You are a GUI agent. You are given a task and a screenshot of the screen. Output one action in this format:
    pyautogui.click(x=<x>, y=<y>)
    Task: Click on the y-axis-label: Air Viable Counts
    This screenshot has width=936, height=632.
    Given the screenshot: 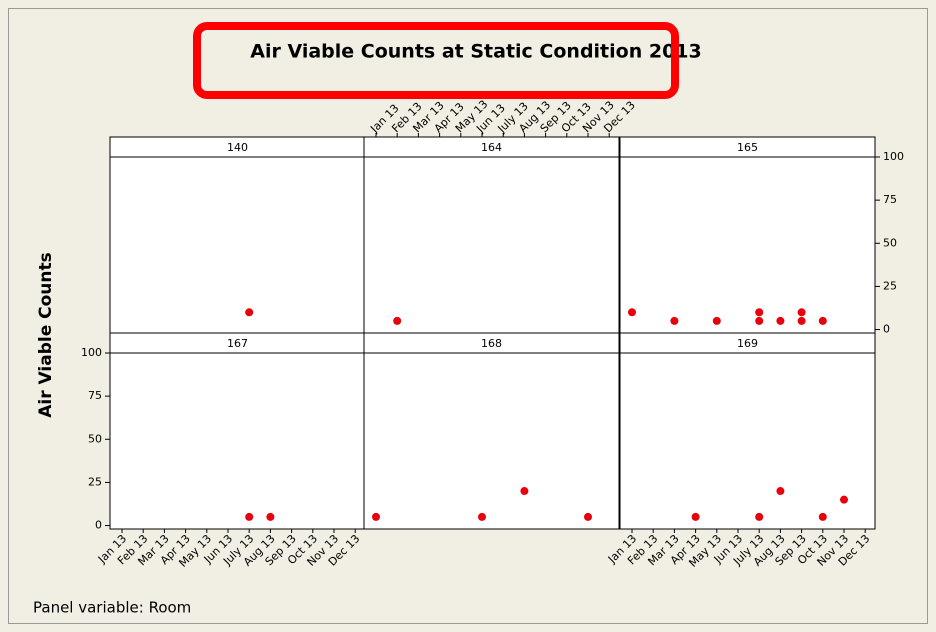 What is the action you would take?
    pyautogui.click(x=46, y=335)
    